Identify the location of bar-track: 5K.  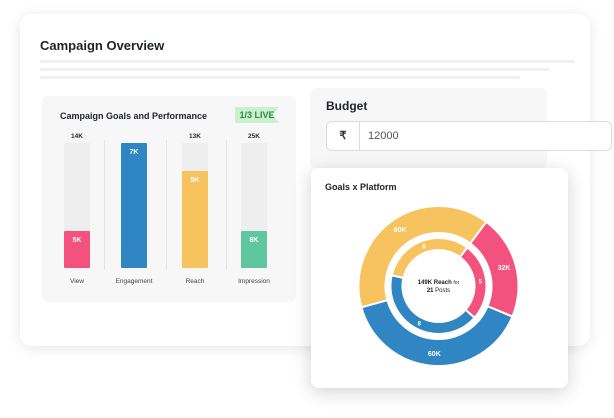
(77, 205).